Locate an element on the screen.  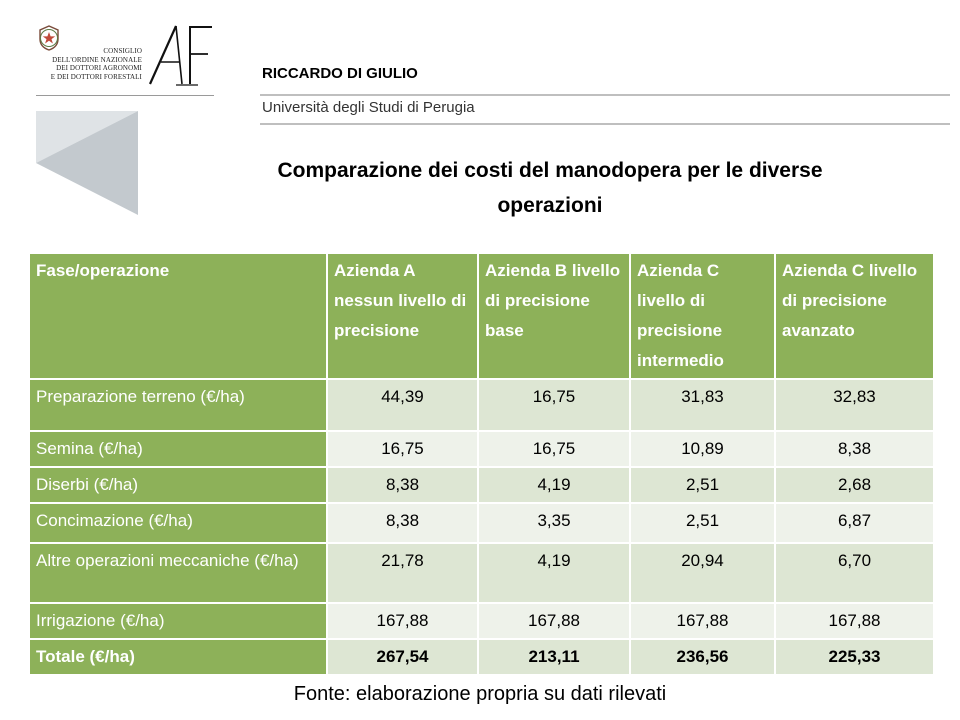
row-label: Altre operazioni meccaniche (€/ha) is located at coordinates (178, 573).